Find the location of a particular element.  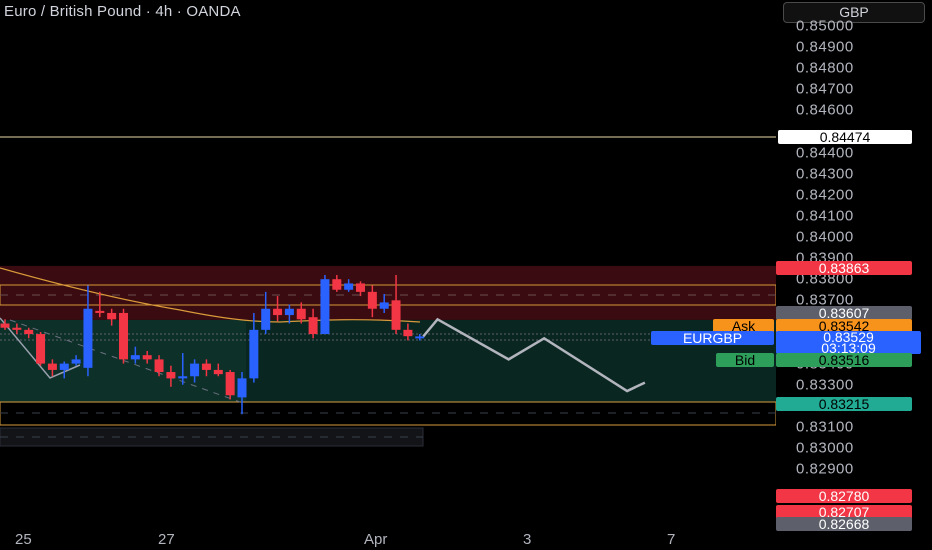

price-tick: 0.84600 is located at coordinates (825, 110).